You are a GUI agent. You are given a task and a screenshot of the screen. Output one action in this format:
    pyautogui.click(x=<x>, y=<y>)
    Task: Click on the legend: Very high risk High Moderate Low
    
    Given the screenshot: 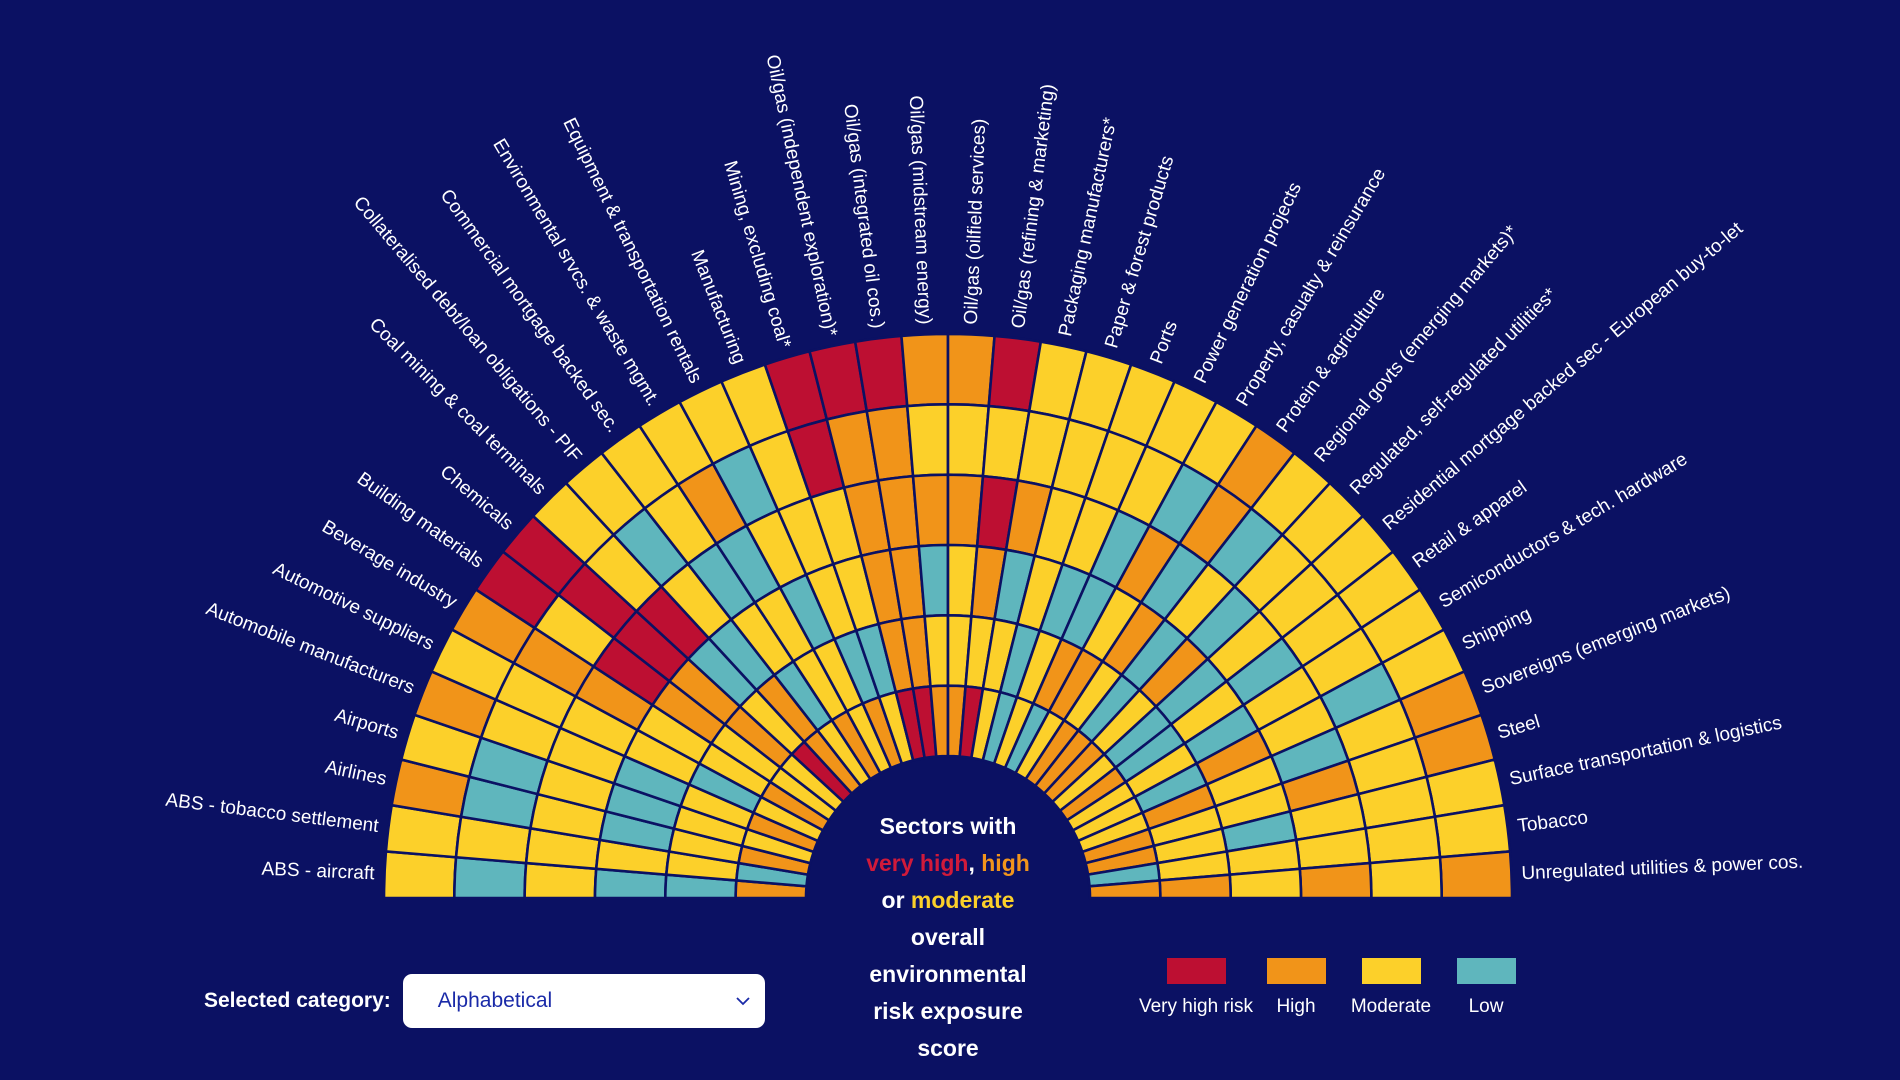 What is the action you would take?
    pyautogui.click(x=1331, y=988)
    